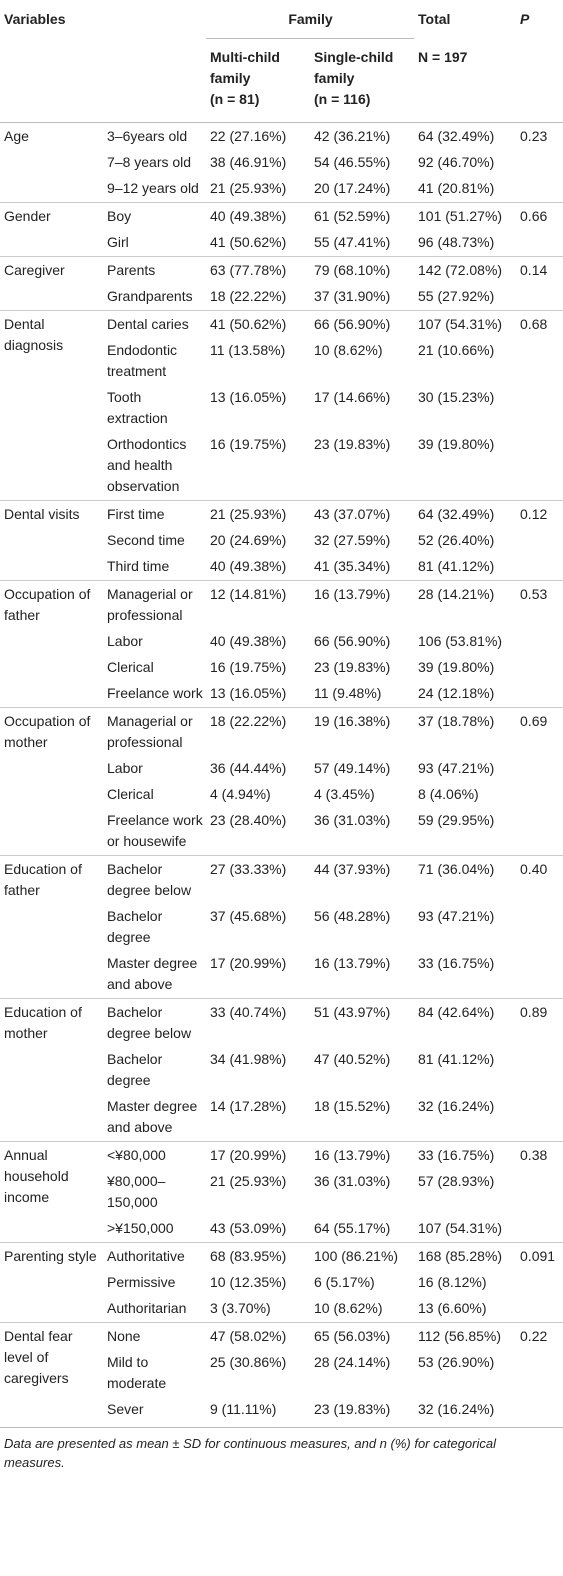 The width and height of the screenshot is (563, 1576). Describe the element at coordinates (456, 540) in the screenshot. I see `total-value: 52 (26.40%)` at that location.